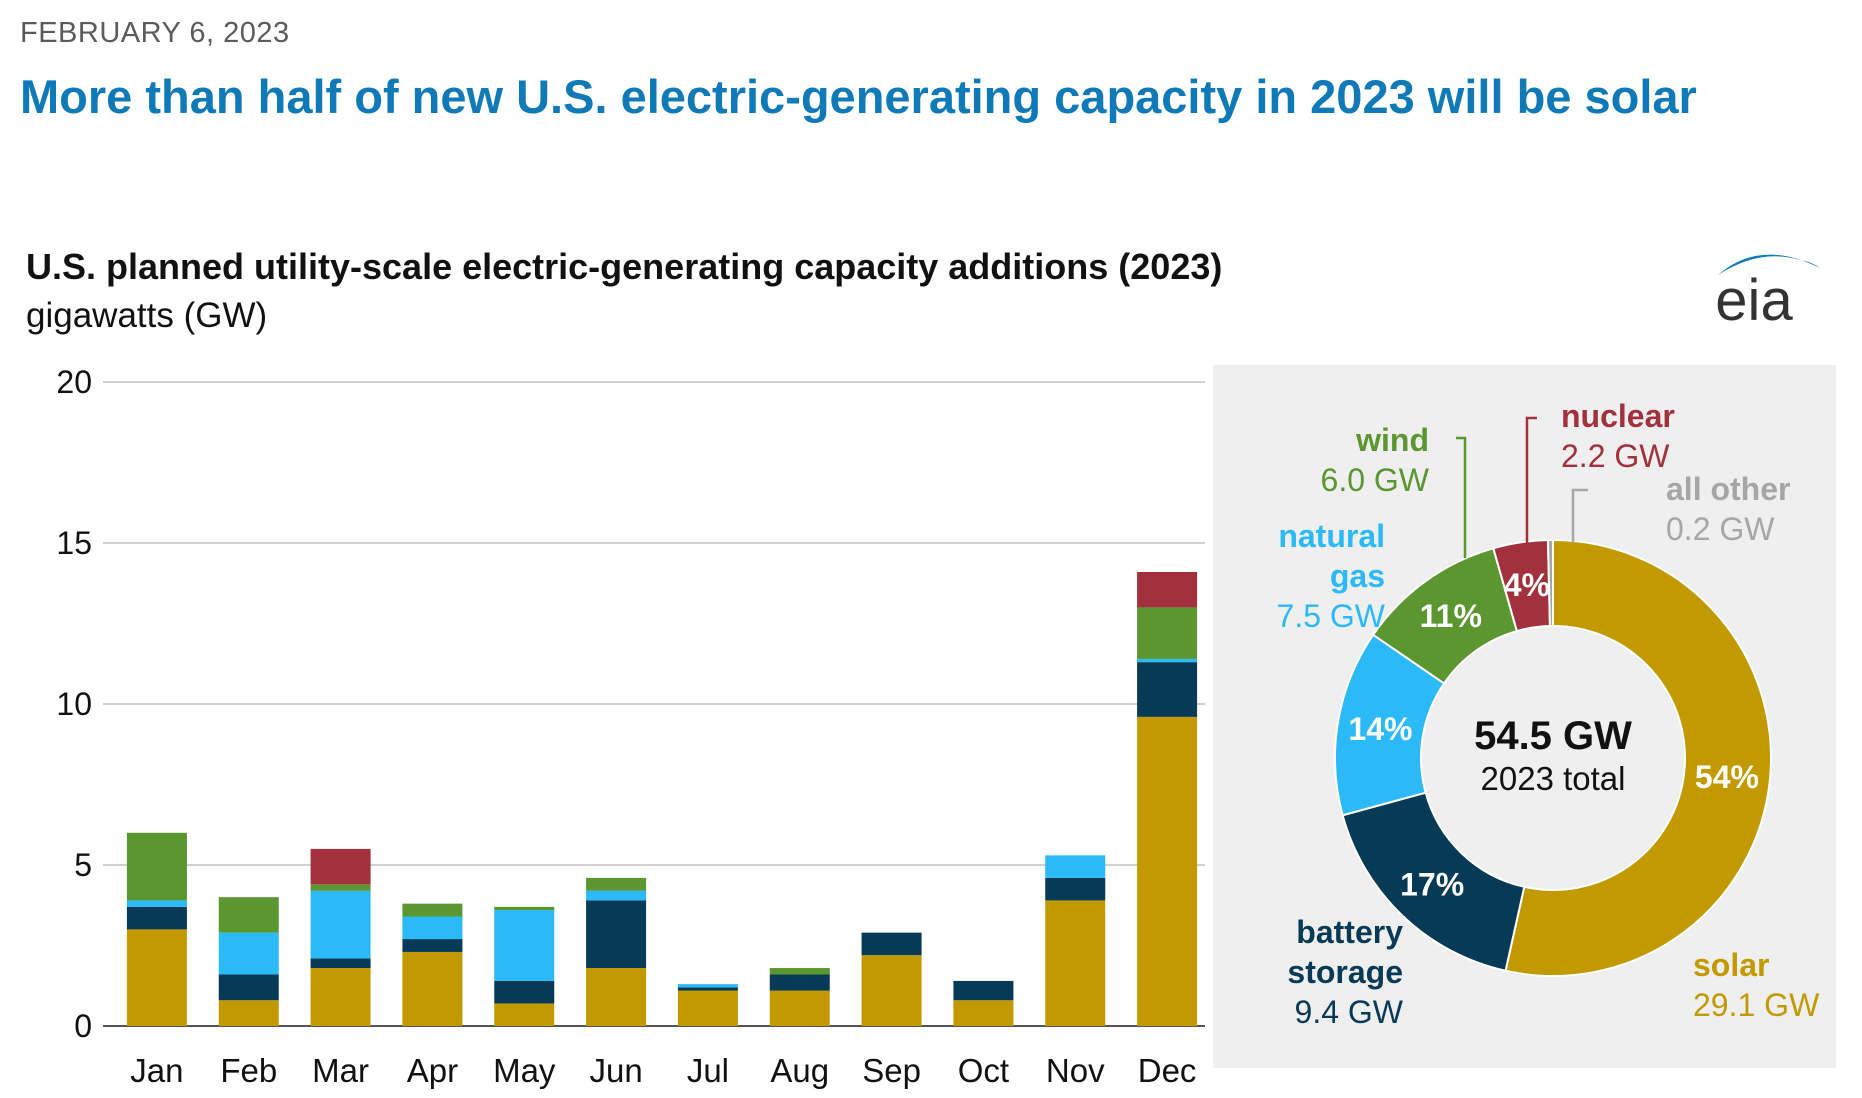  What do you see at coordinates (1432, 885) in the screenshot?
I see `slice-percent-battery-storage: 17%` at bounding box center [1432, 885].